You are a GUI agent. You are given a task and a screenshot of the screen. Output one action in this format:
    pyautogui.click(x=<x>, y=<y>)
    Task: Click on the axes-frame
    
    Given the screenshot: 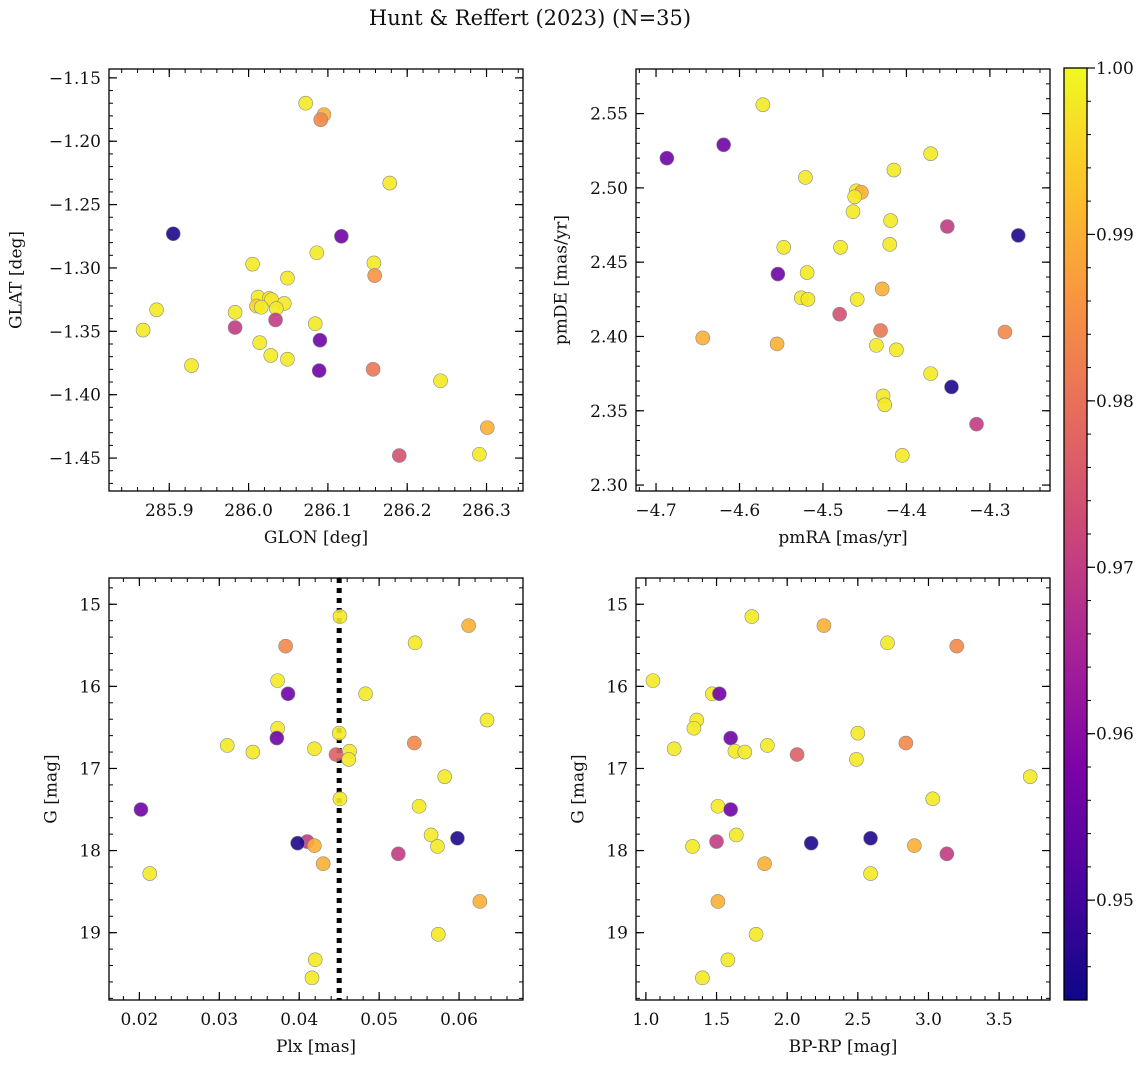 What is the action you would take?
    pyautogui.click(x=843, y=789)
    